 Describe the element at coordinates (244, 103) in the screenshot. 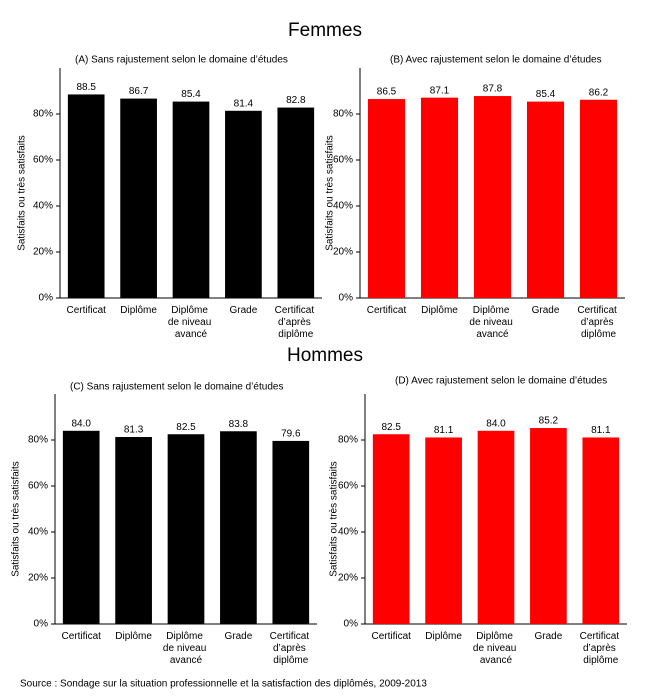

I see `value-label: 81.4` at that location.